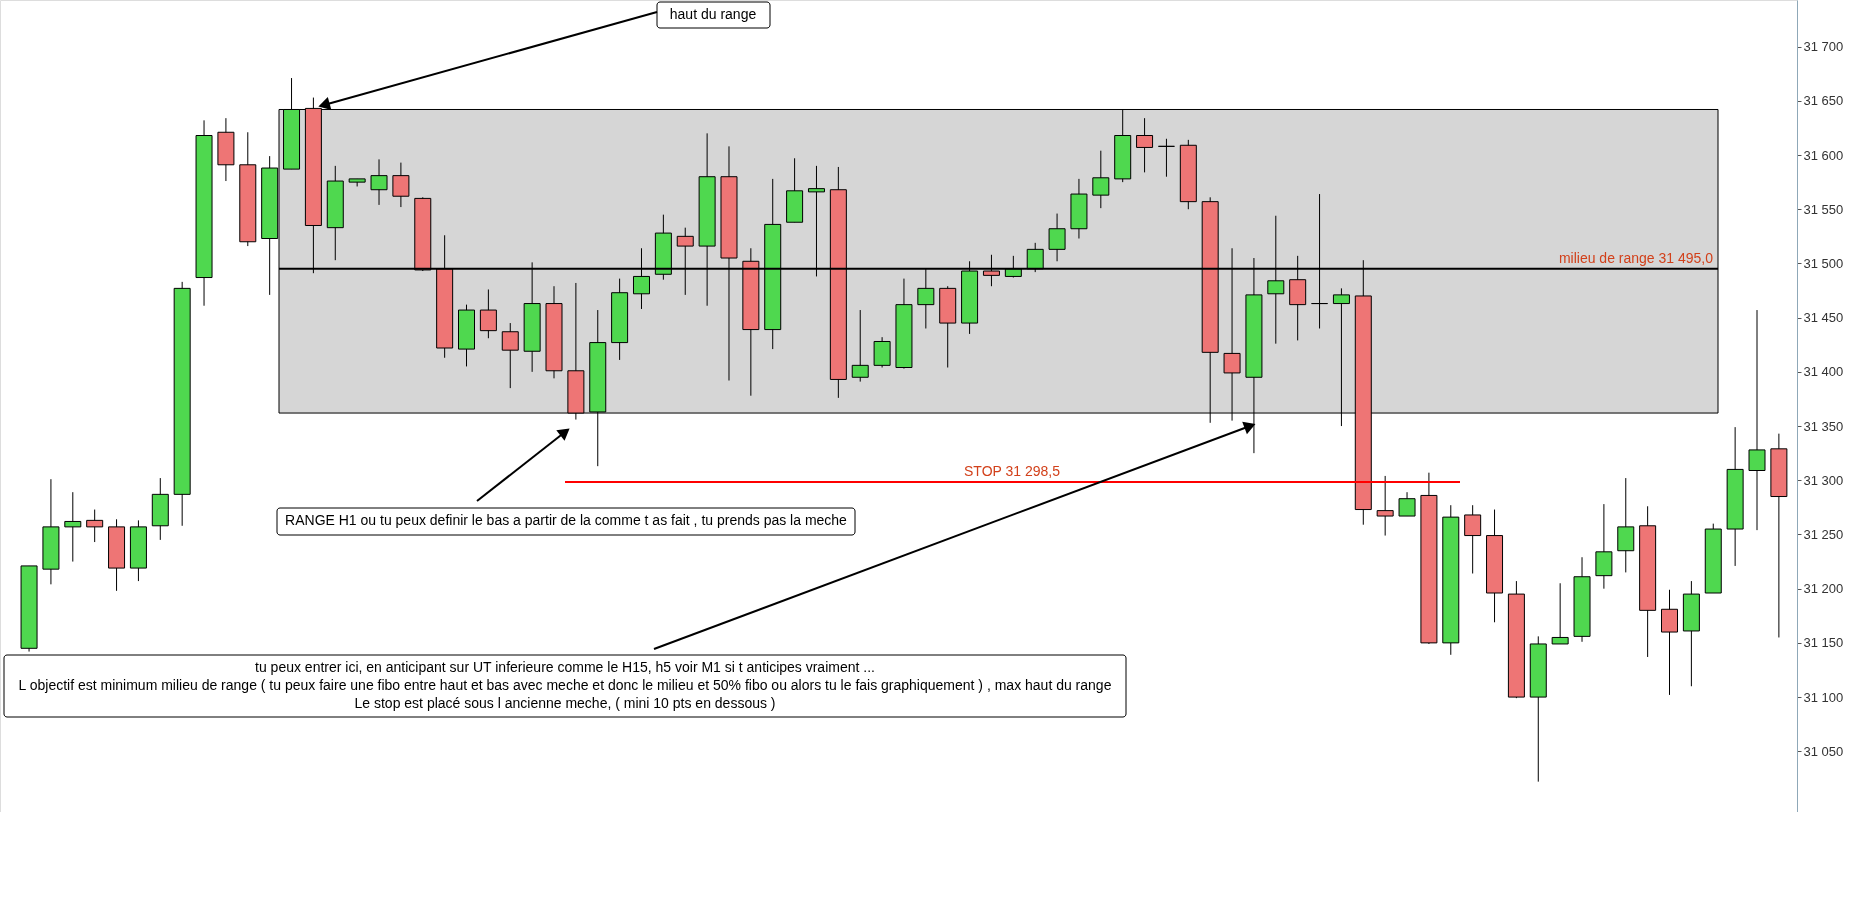 This screenshot has height=914, width=1870. Describe the element at coordinates (1823, 209) in the screenshot. I see `y-tick-label: 31 550` at that location.